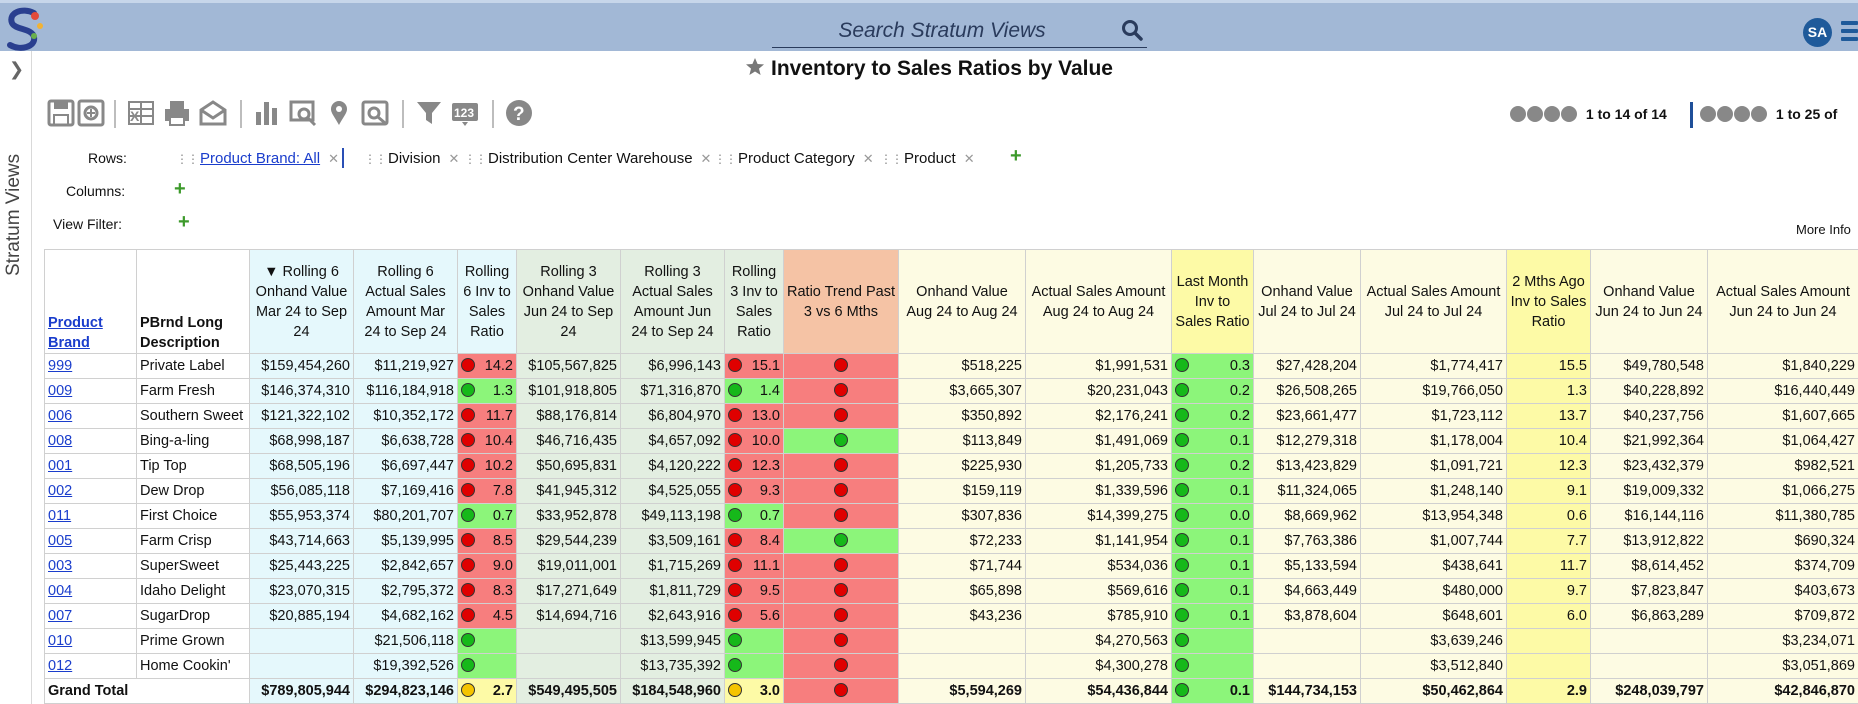 This screenshot has height=704, width=1858. Describe the element at coordinates (1569, 114) in the screenshot. I see `last-page-down-icon` at that location.